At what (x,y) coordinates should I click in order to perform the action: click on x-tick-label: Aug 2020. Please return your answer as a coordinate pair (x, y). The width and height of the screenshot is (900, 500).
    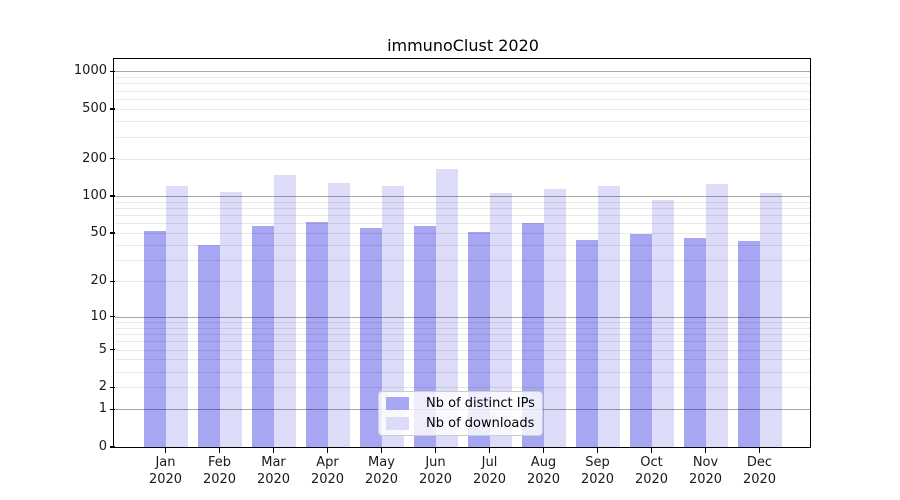
    Looking at the image, I should click on (544, 471).